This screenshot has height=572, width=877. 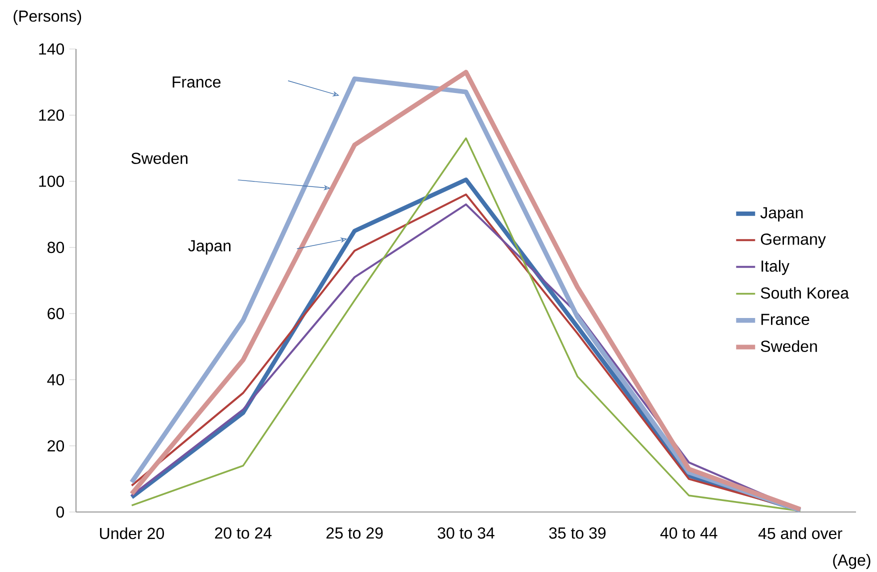 I want to click on y-tick-label: 80, so click(x=56, y=248).